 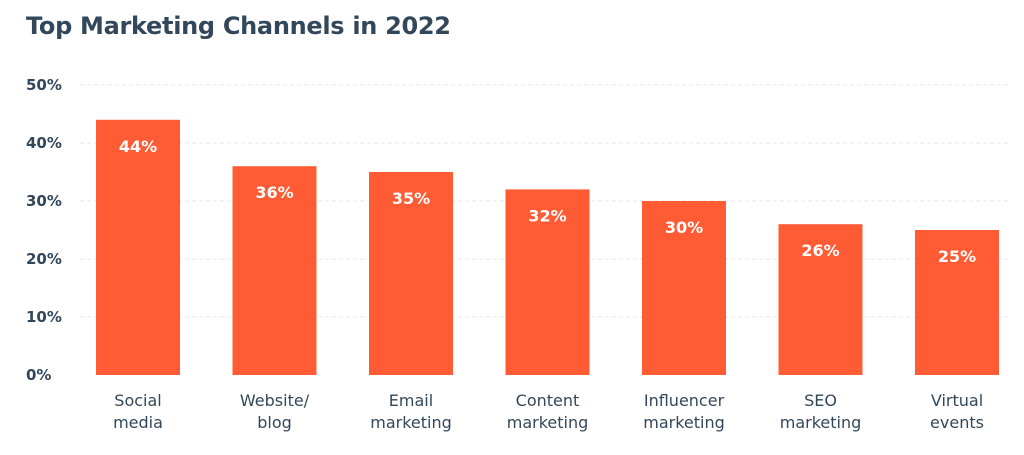 What do you see at coordinates (957, 422) in the screenshot?
I see `x-tick-label: events` at bounding box center [957, 422].